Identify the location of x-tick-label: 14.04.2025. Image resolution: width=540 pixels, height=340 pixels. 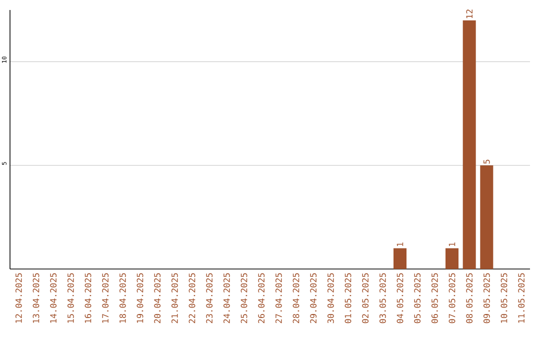
(53, 298).